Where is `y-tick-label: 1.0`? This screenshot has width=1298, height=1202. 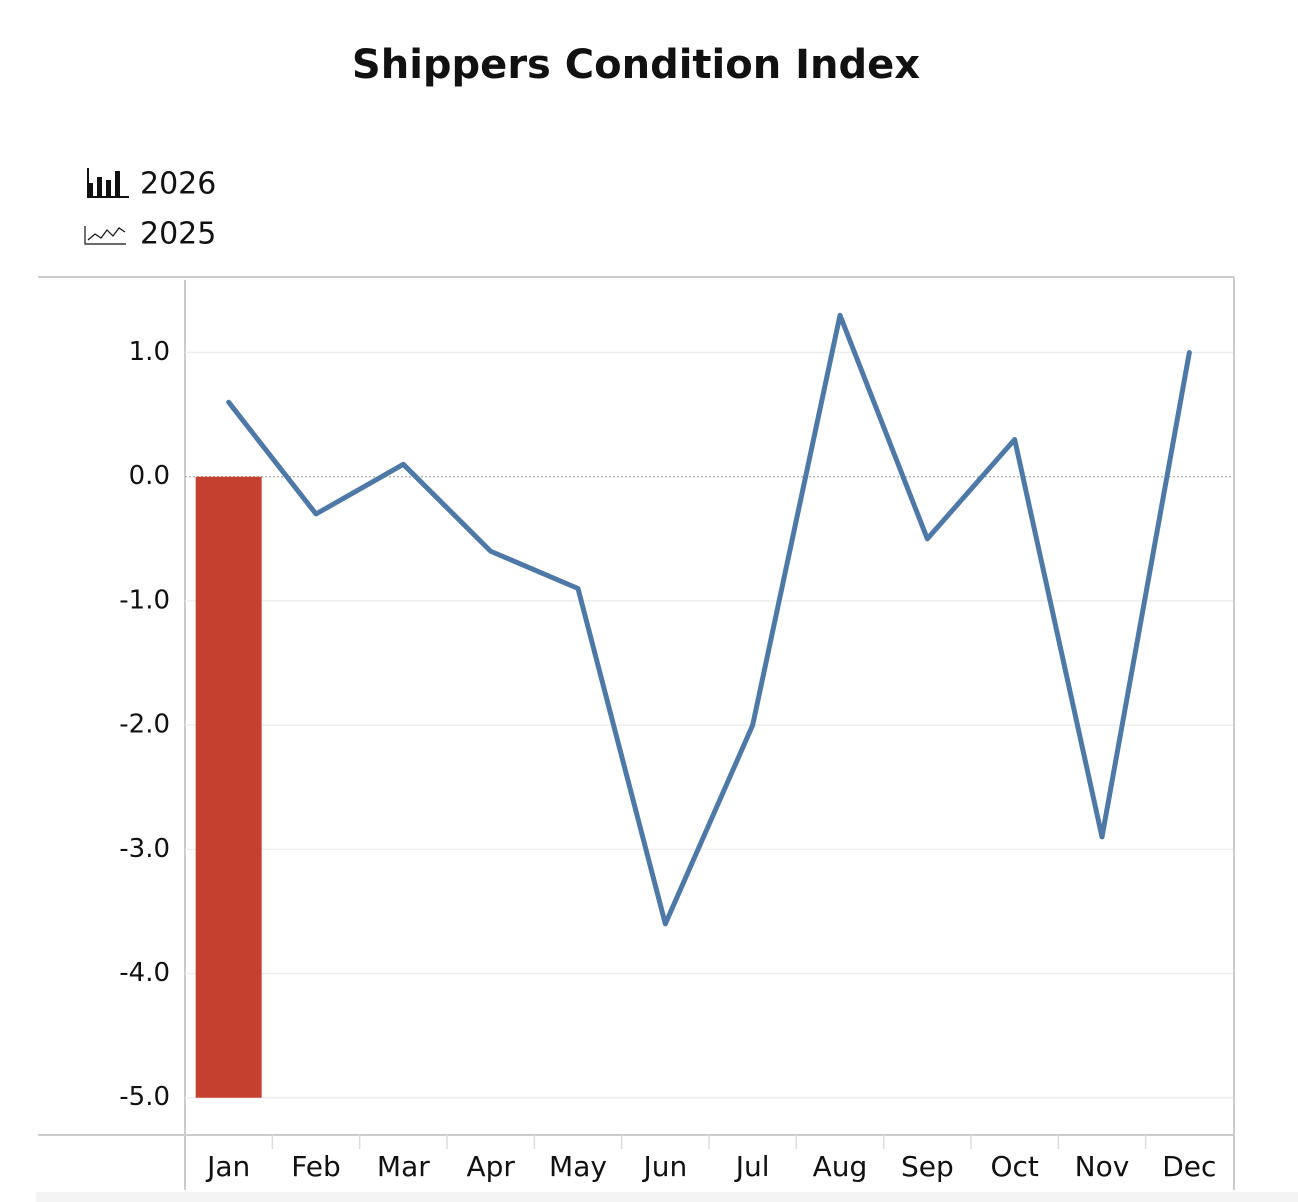
y-tick-label: 1.0 is located at coordinates (149, 352).